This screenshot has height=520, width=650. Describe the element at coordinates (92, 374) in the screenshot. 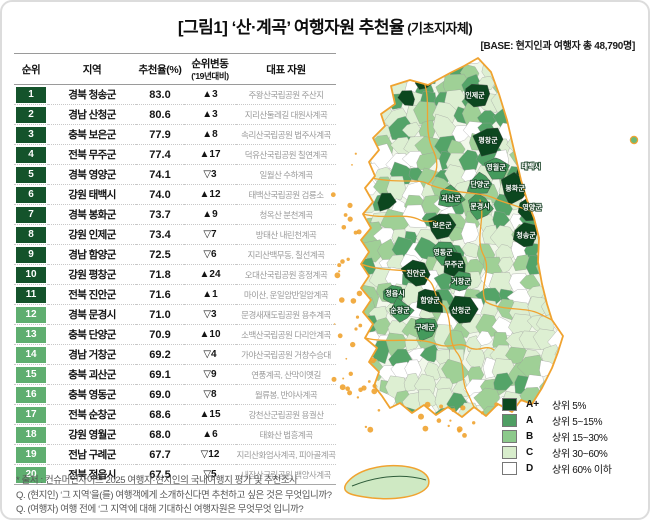

I see `region-cell: 충북 괴산군` at that location.